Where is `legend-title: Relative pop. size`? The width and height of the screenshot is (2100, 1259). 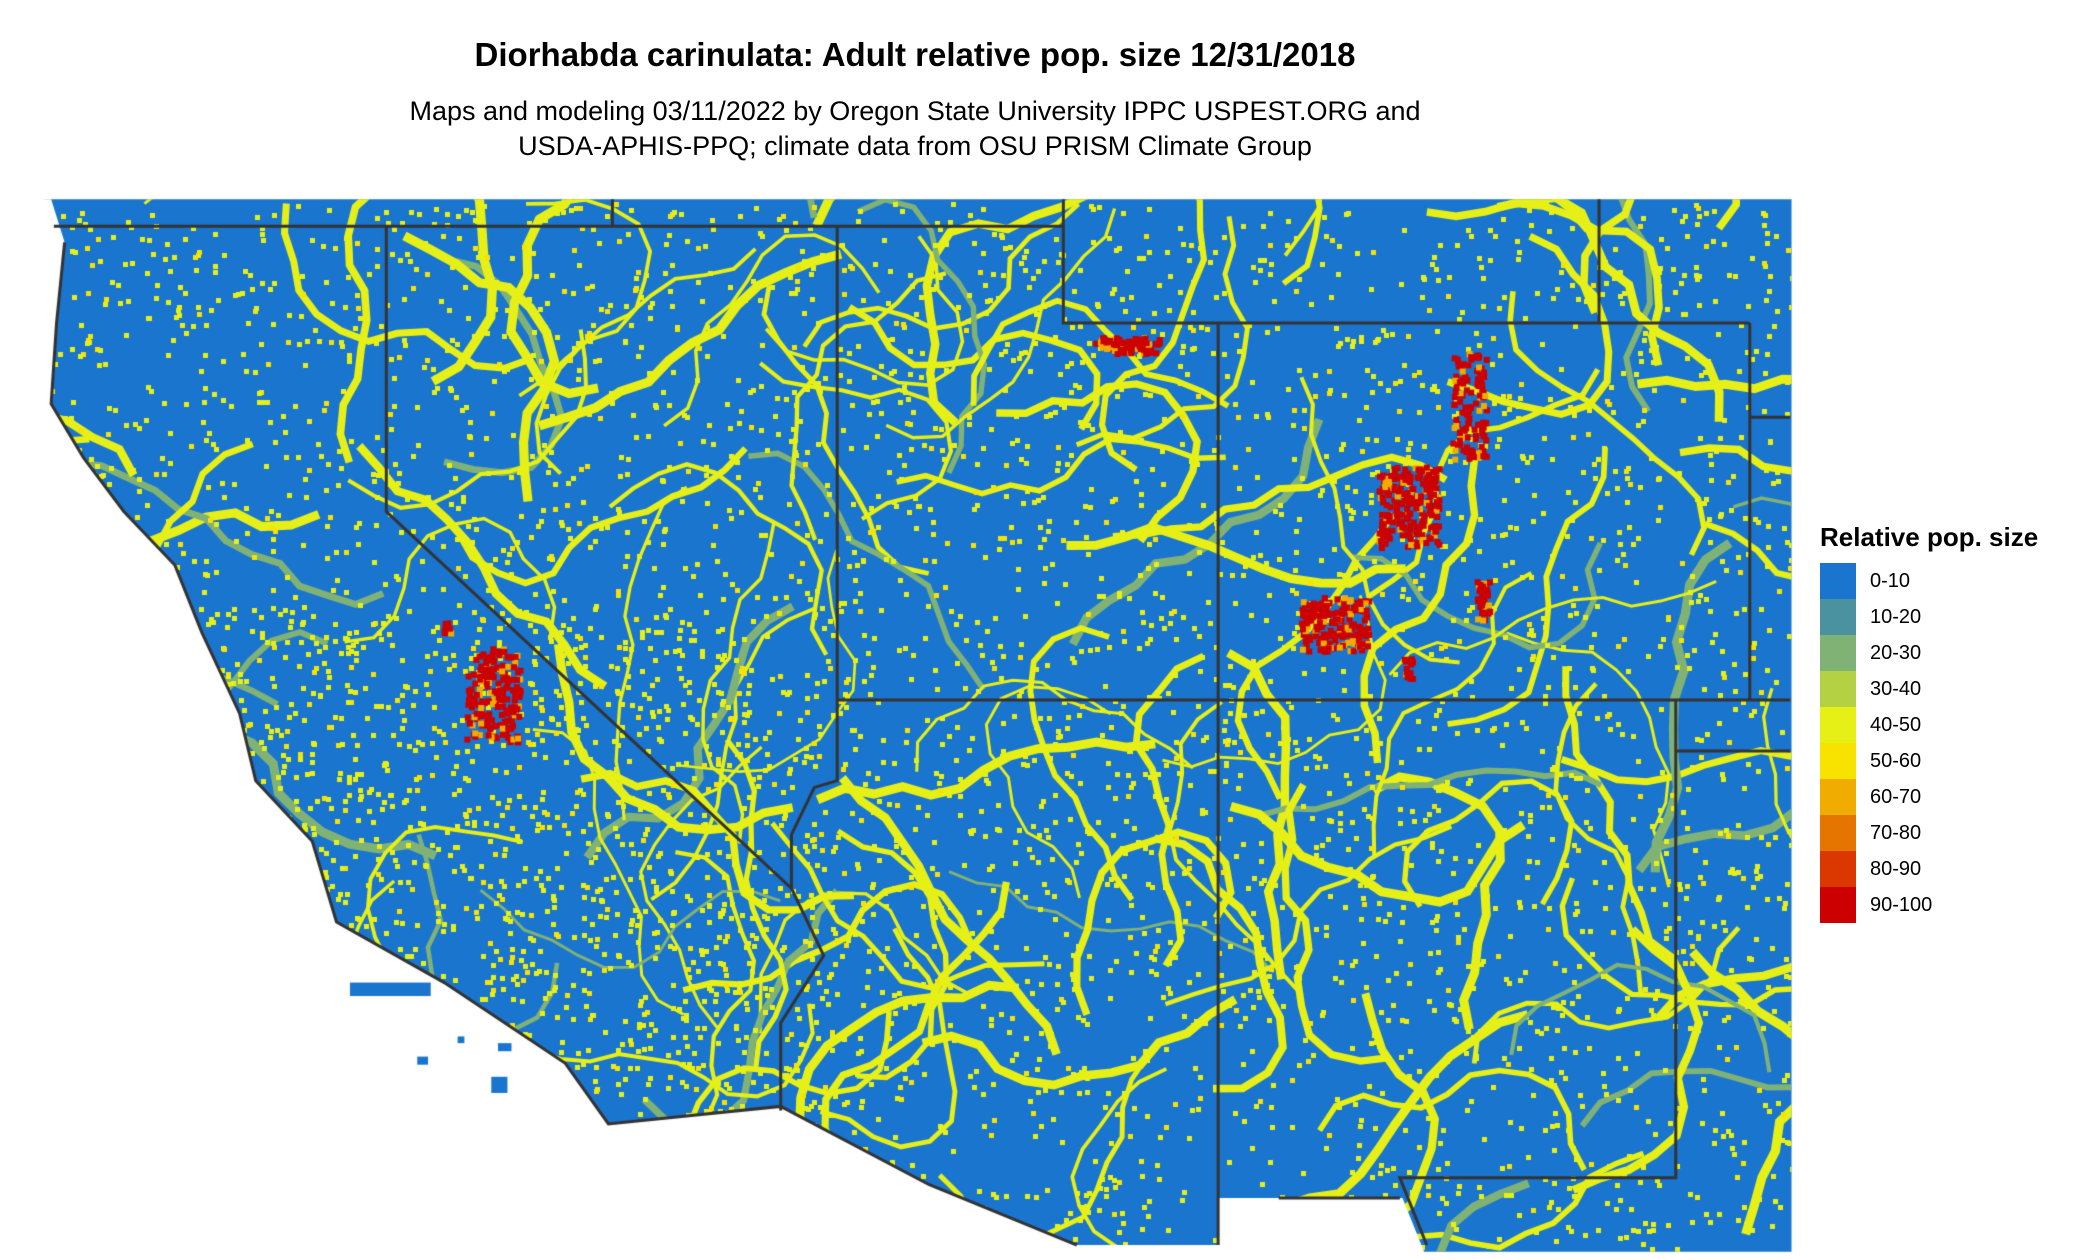
legend-title: Relative pop. size is located at coordinates (1929, 537).